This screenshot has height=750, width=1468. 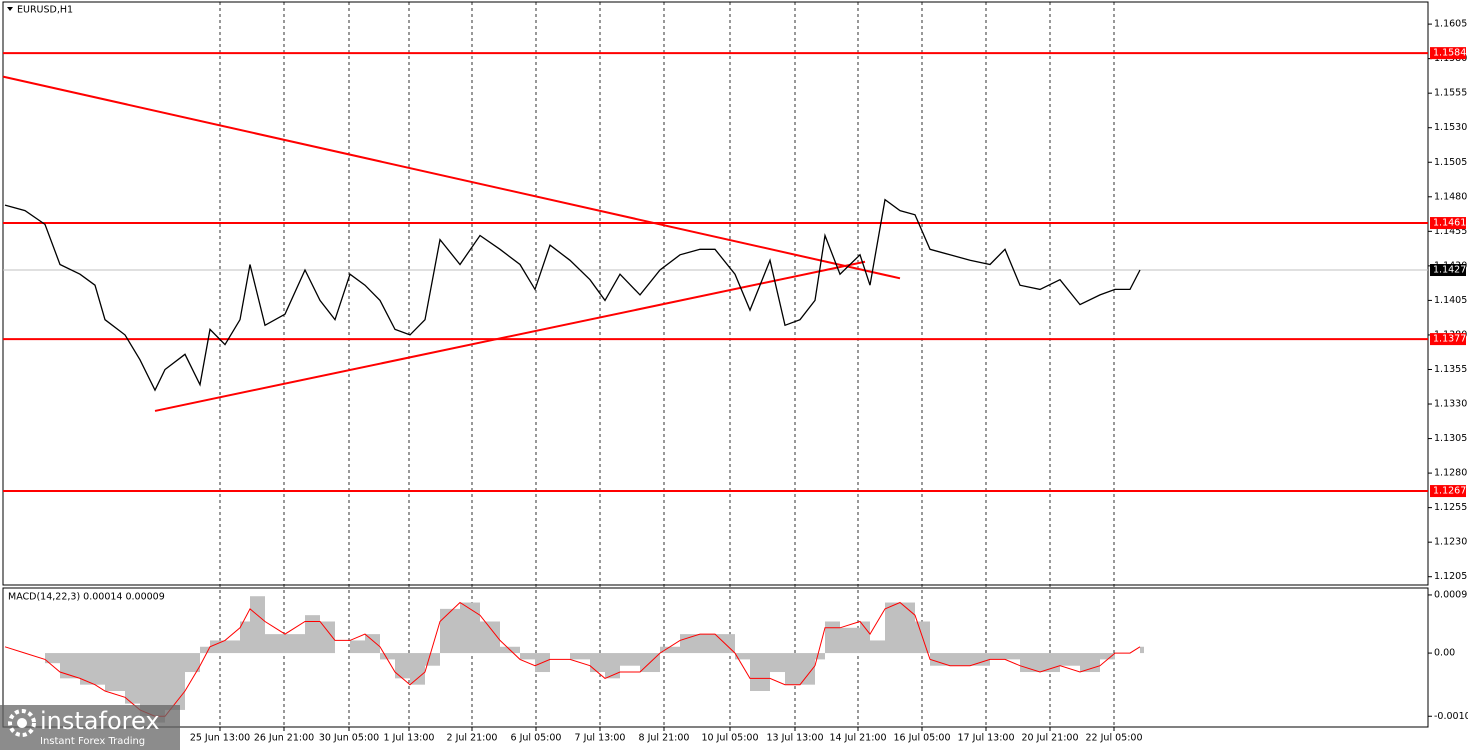 I want to click on last-price-box, so click(x=1448, y=270).